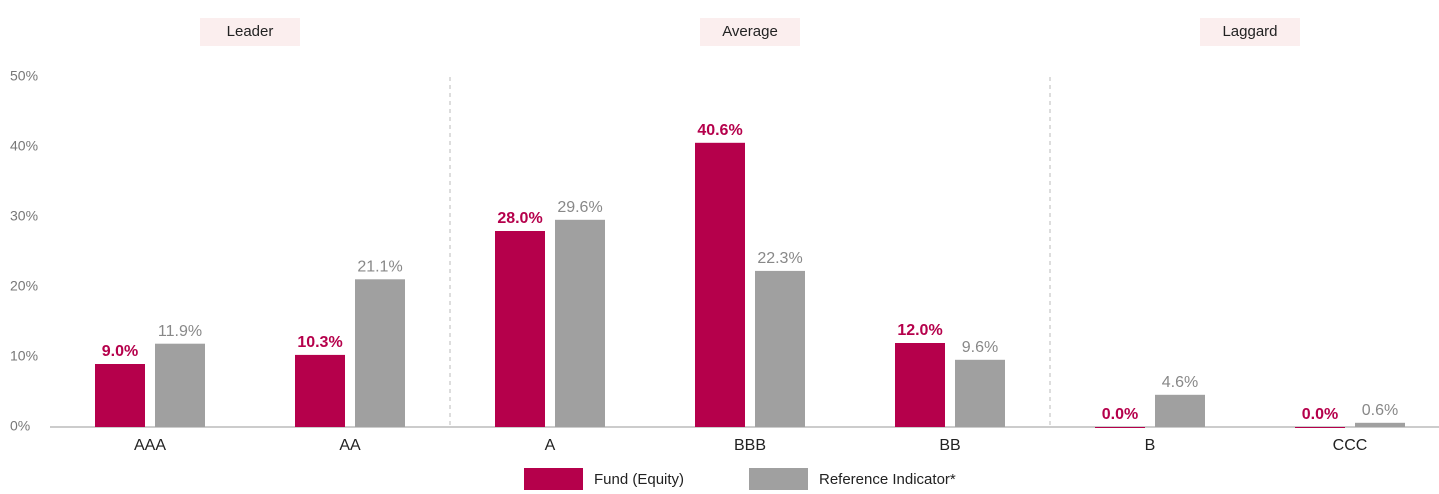 This screenshot has height=494, width=1439. What do you see at coordinates (719, 130) in the screenshot?
I see `value-label: 40.6%` at bounding box center [719, 130].